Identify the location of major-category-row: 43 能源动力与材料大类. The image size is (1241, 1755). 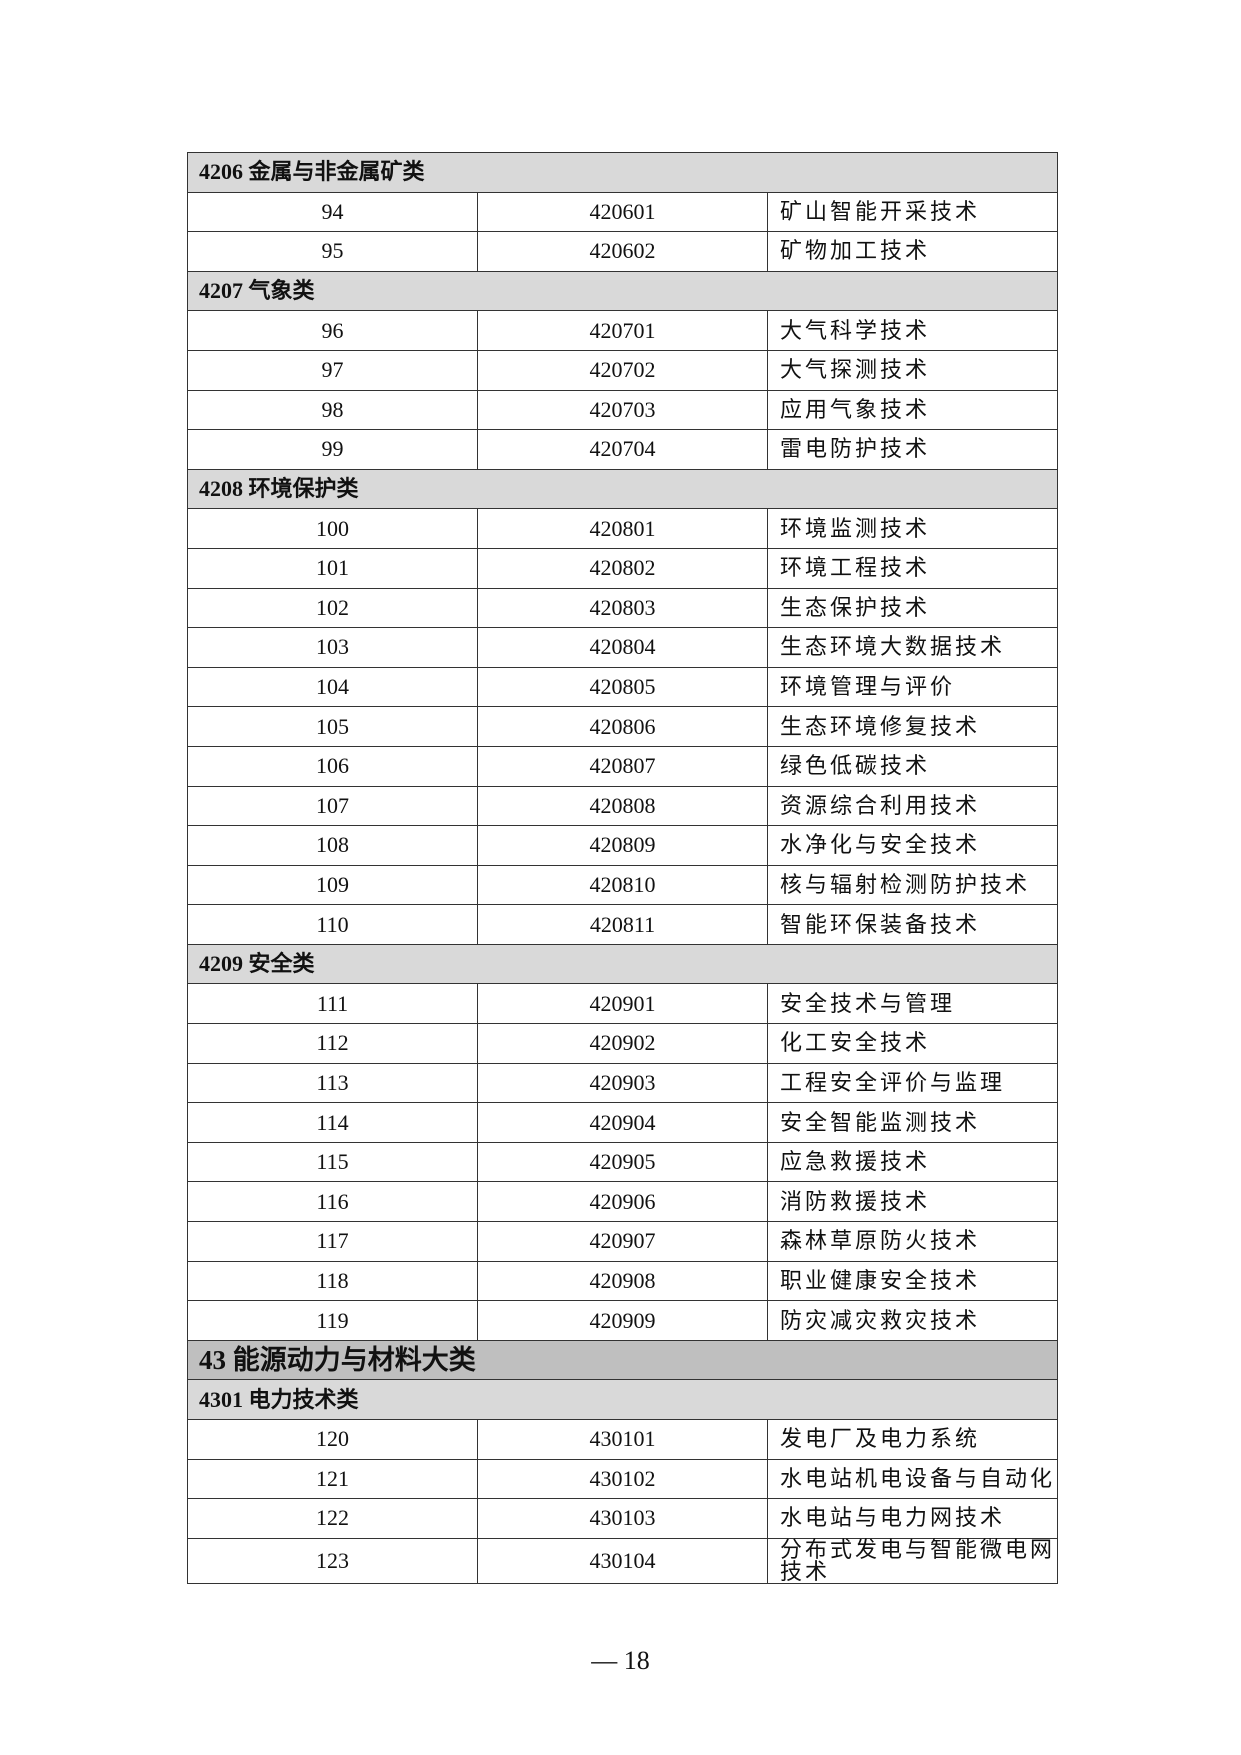
(622, 1360).